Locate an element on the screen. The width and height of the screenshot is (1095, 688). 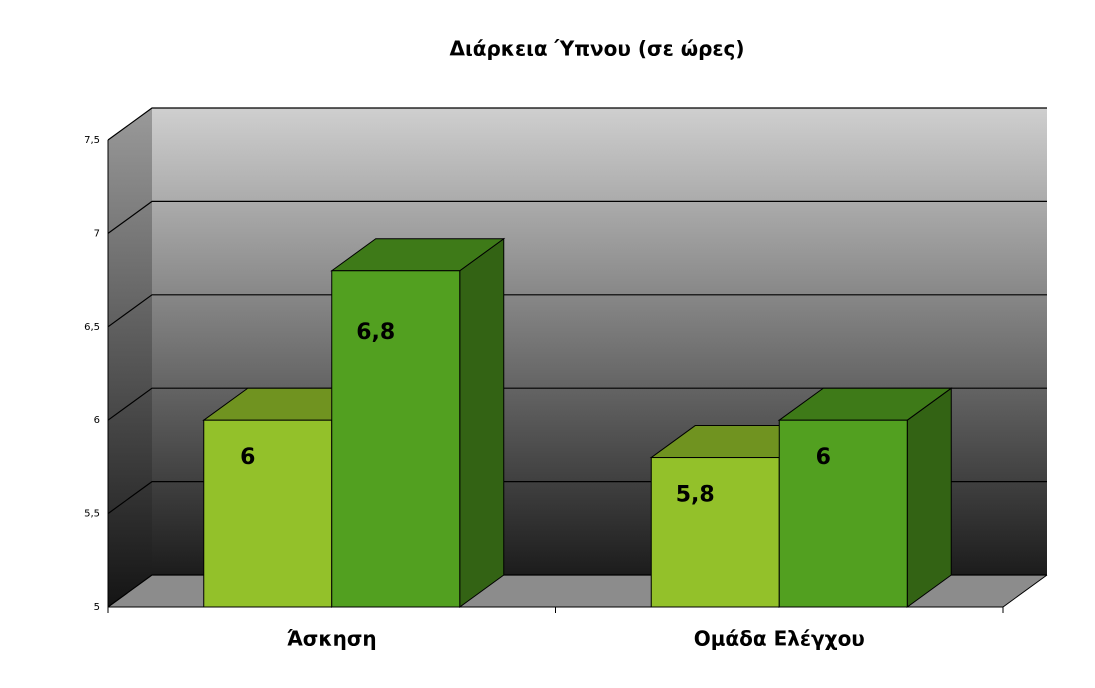
y-tick-label: 6 is located at coordinates (97, 420).